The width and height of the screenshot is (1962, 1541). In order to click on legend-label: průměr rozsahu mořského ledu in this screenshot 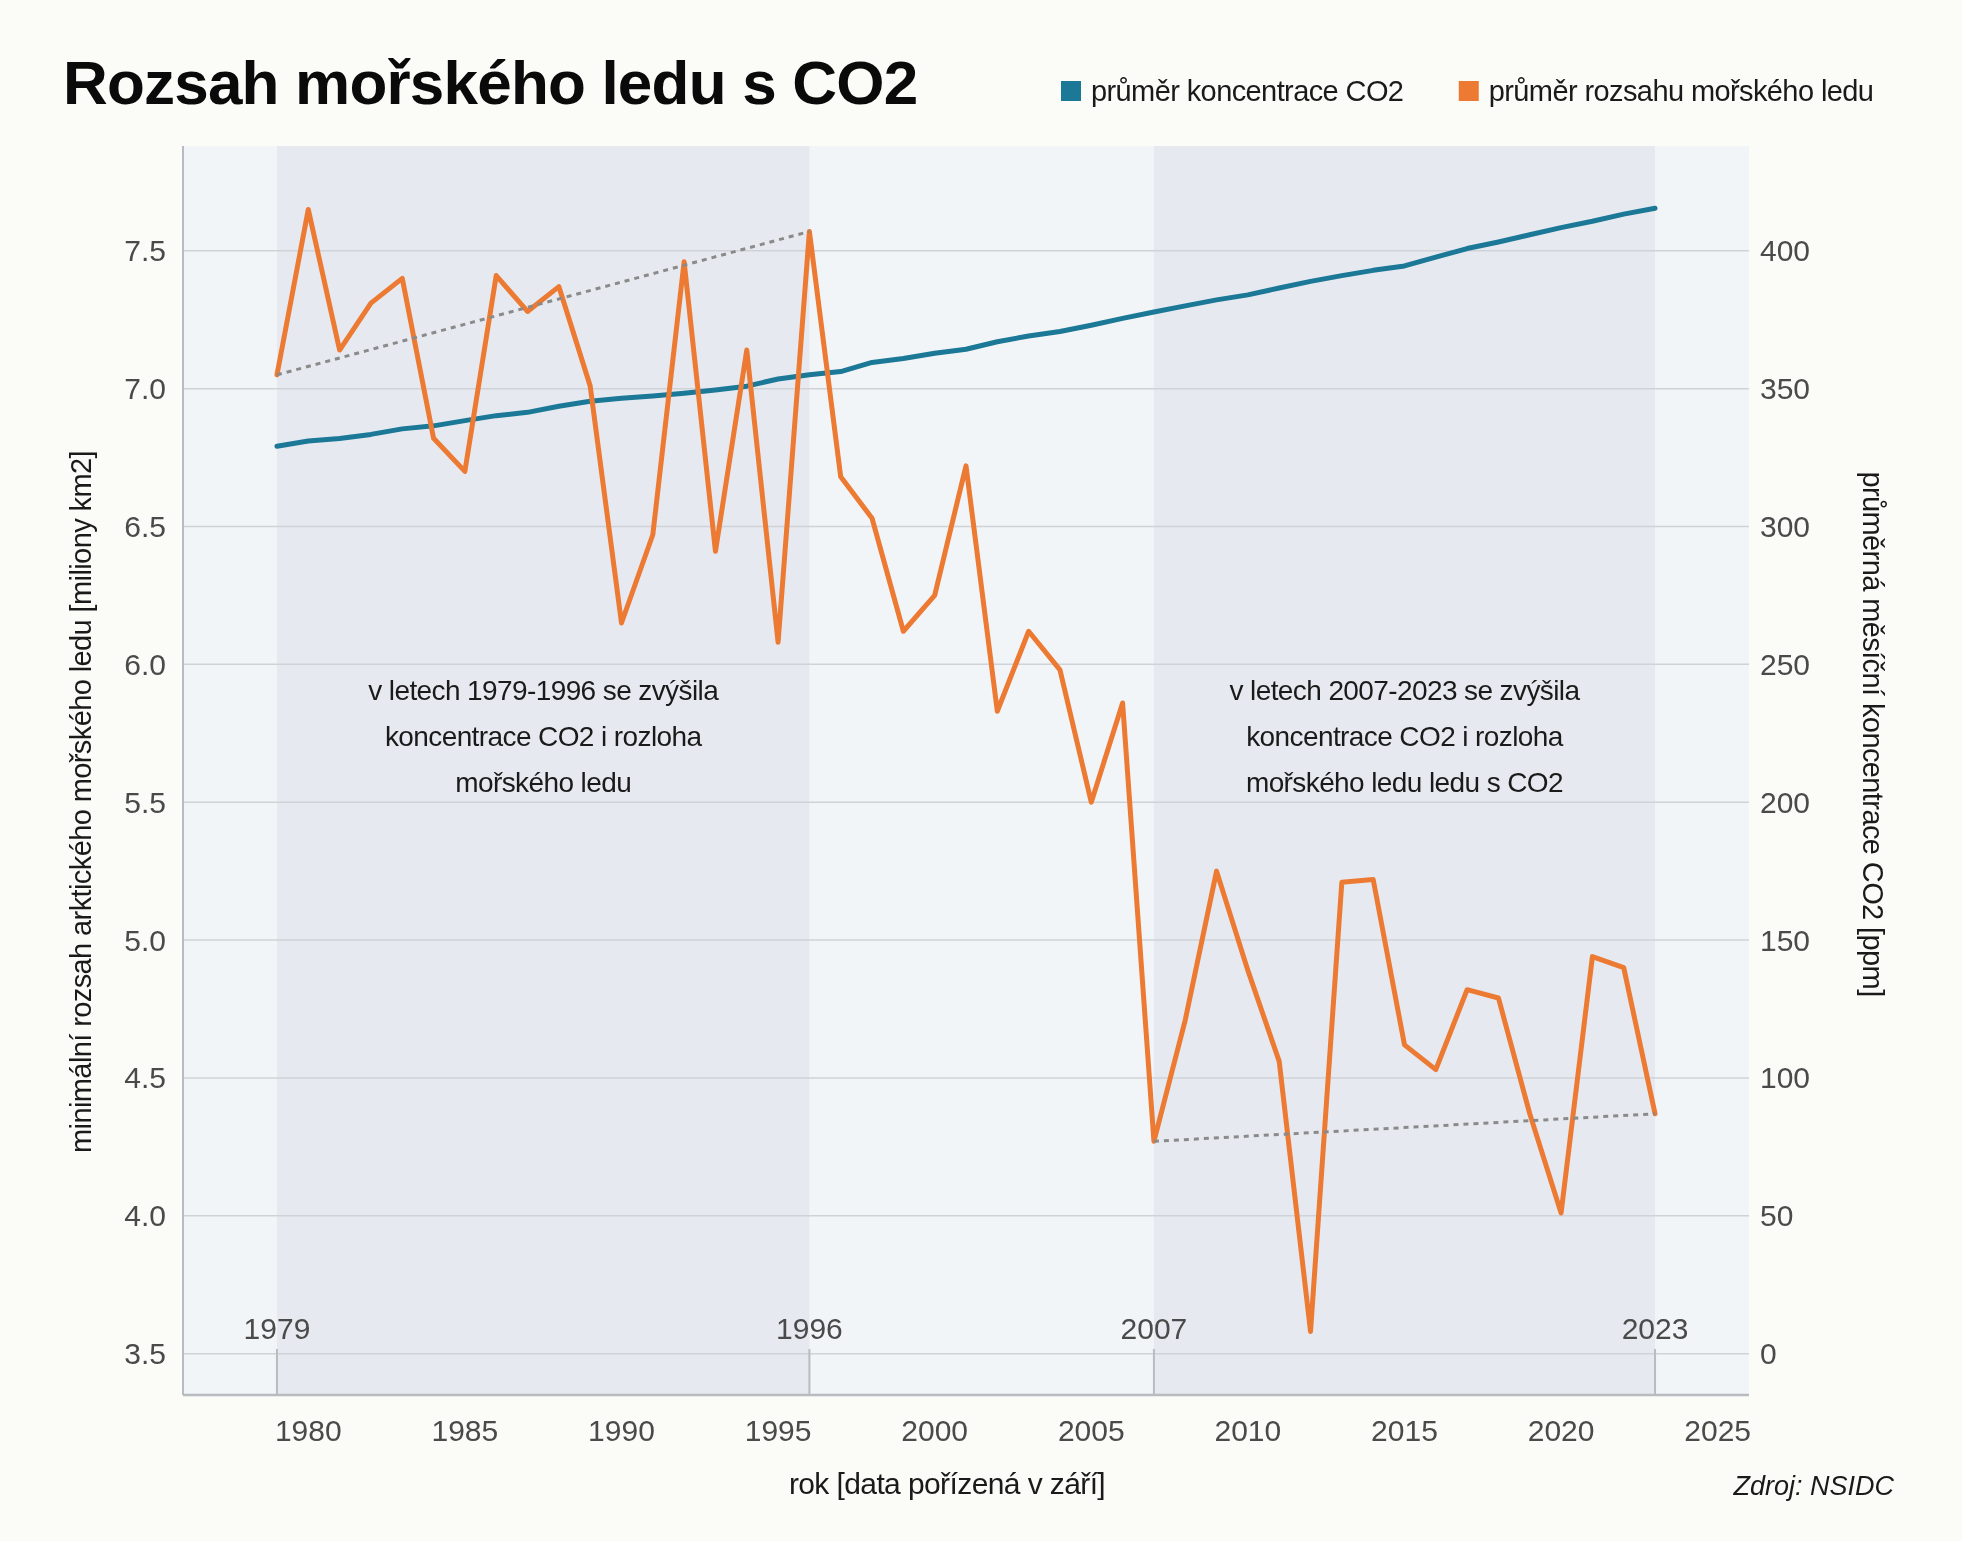, I will do `click(1681, 91)`.